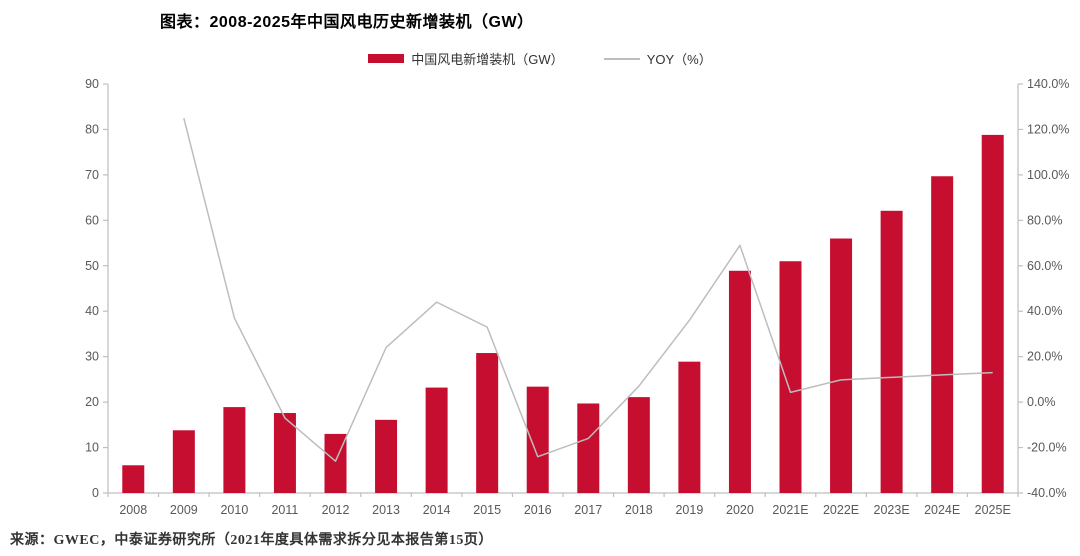  I want to click on y-axis-left-tick-label: 20, so click(92, 402).